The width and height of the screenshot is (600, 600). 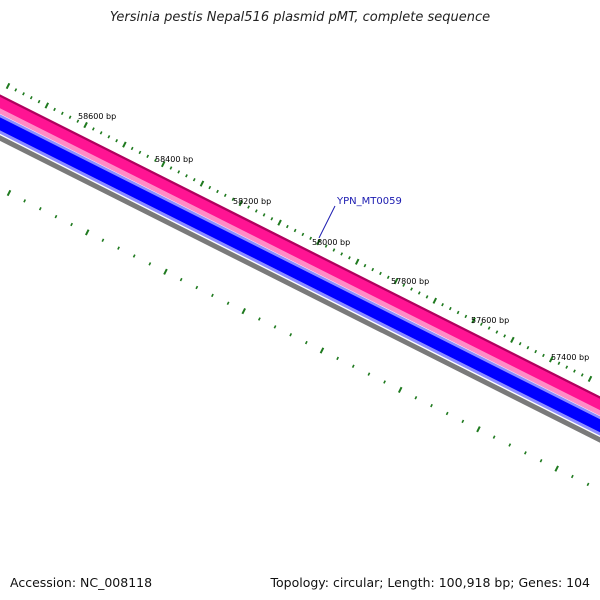 I want to click on position-label: 57800 bp, so click(x=410, y=281).